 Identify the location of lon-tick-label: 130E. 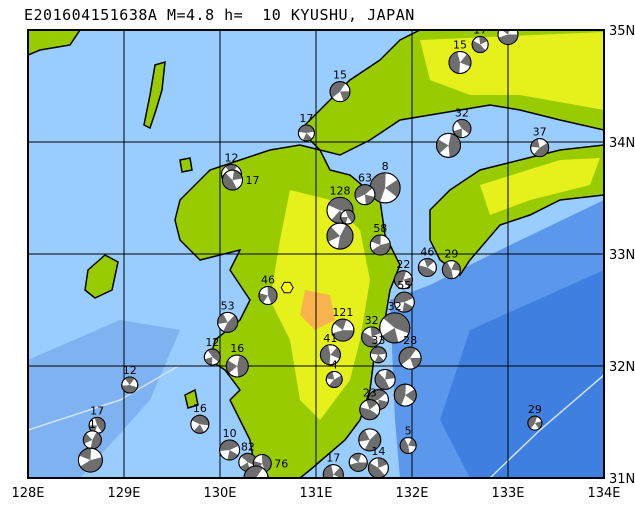
(219, 493).